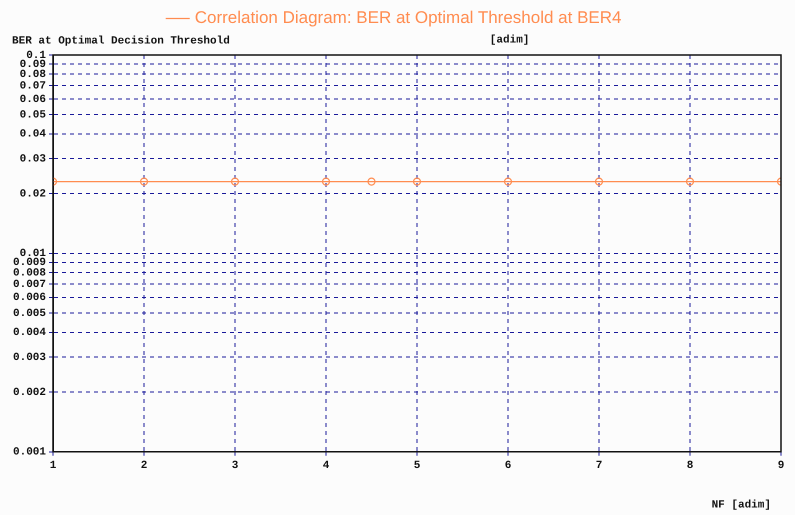  I want to click on x-tick-label: 5, so click(417, 466).